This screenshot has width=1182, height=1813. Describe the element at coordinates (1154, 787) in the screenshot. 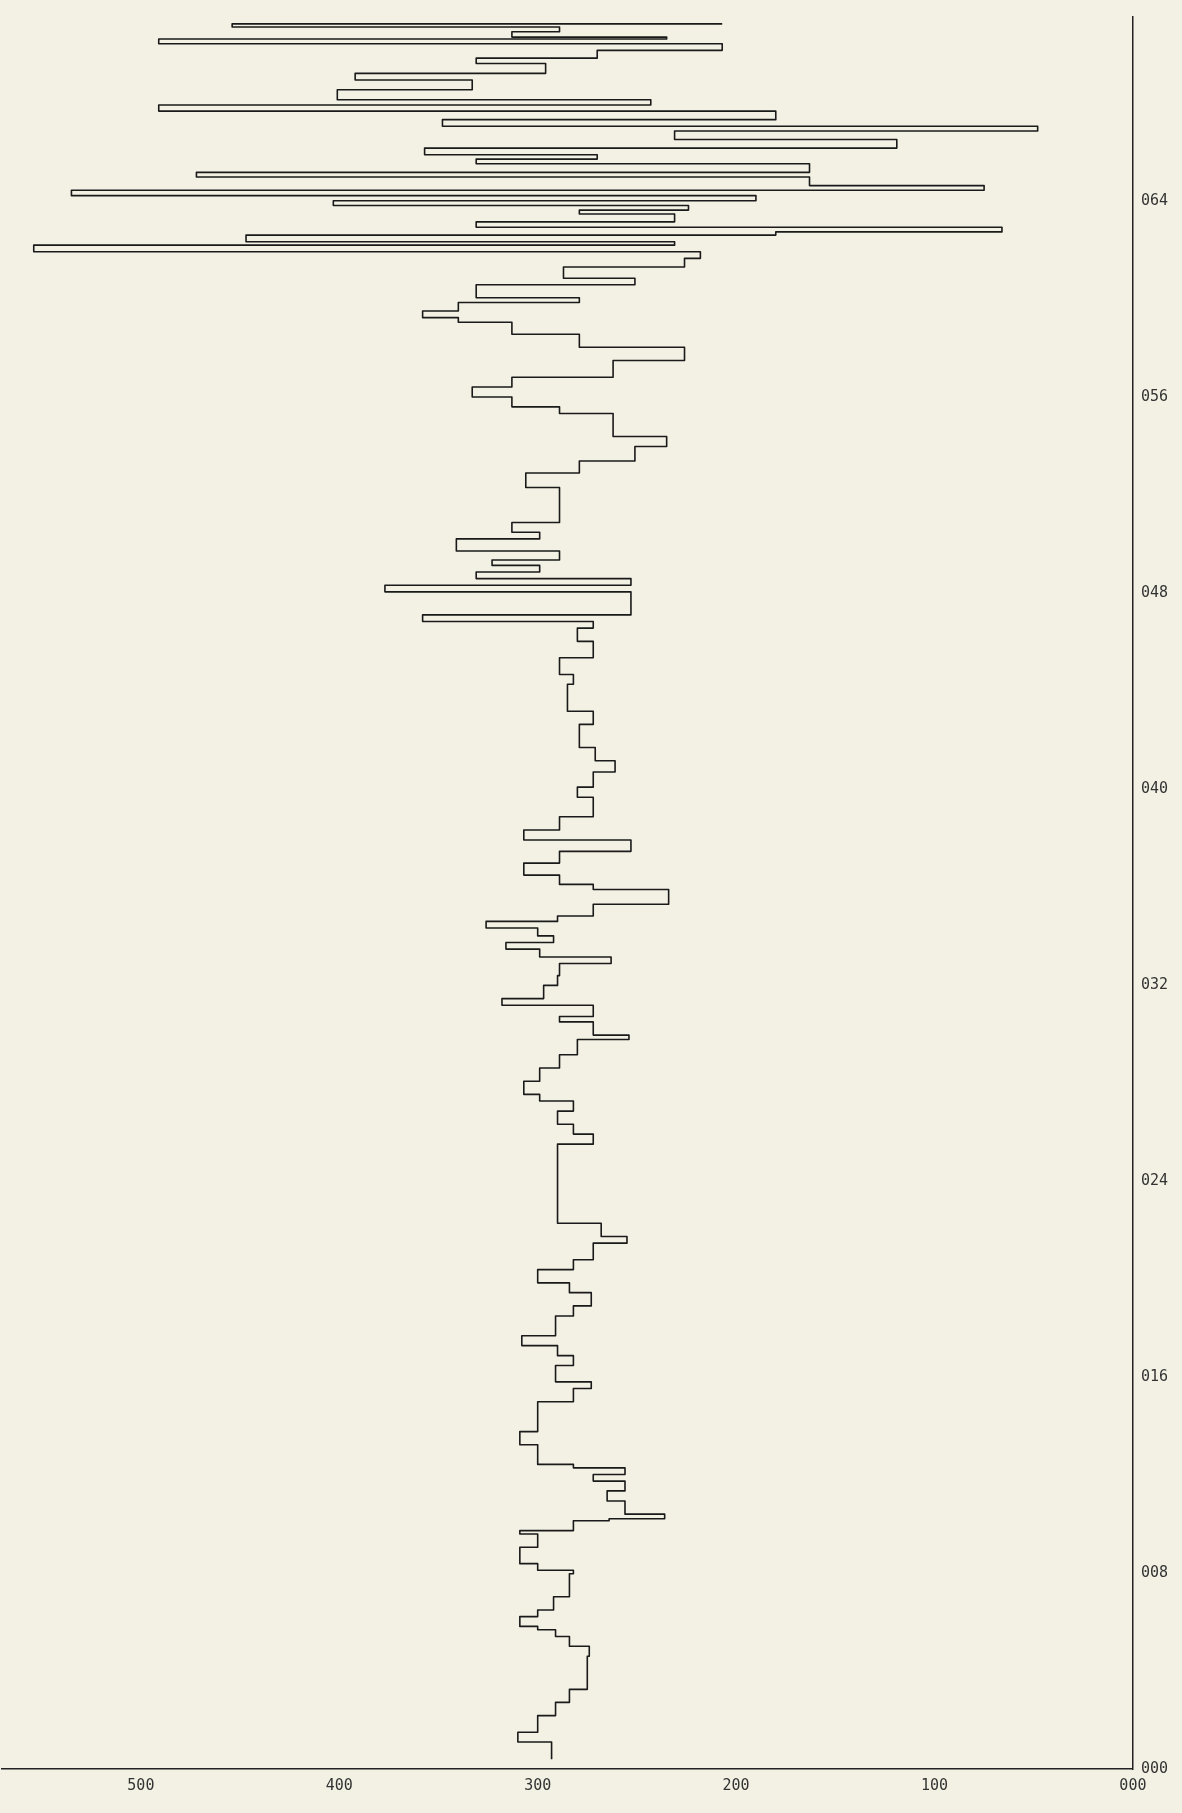

I see `y-tick-label: 040` at that location.